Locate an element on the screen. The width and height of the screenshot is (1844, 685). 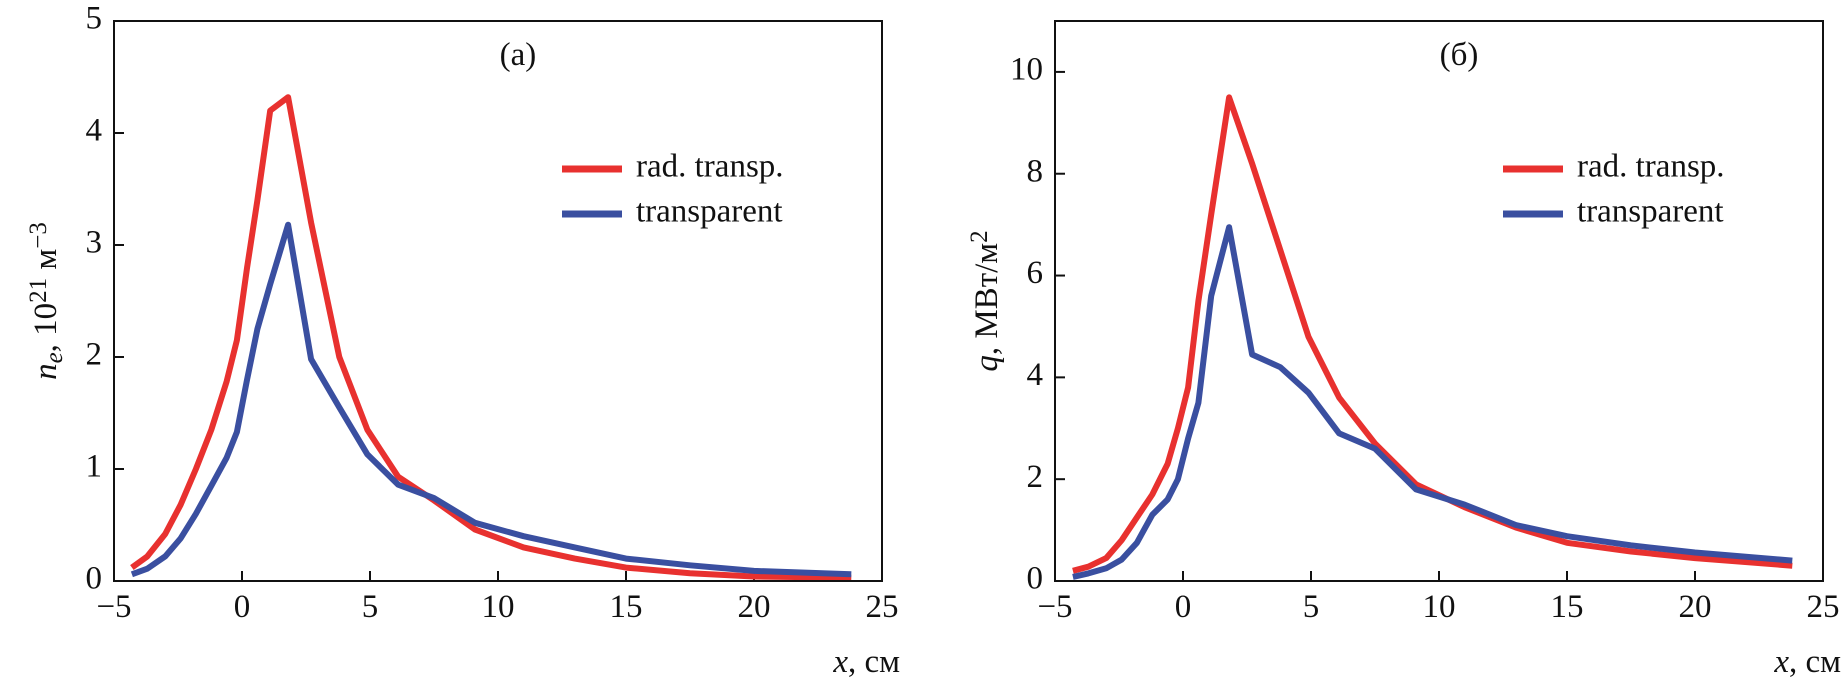
y-axis-label-part: e is located at coordinates (54, 357).